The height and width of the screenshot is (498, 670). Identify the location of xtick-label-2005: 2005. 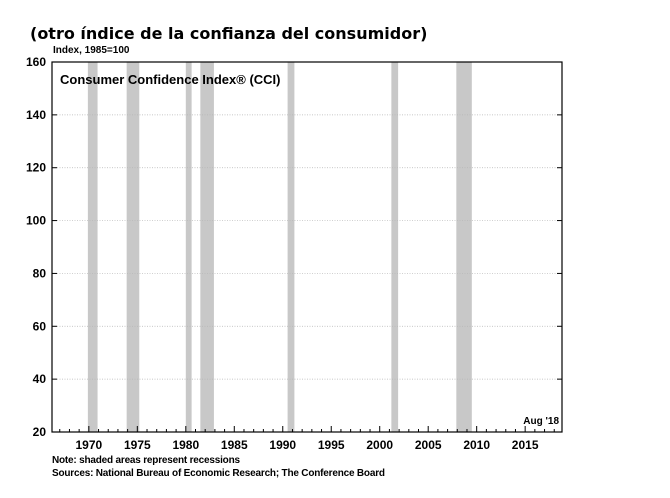
(428, 445).